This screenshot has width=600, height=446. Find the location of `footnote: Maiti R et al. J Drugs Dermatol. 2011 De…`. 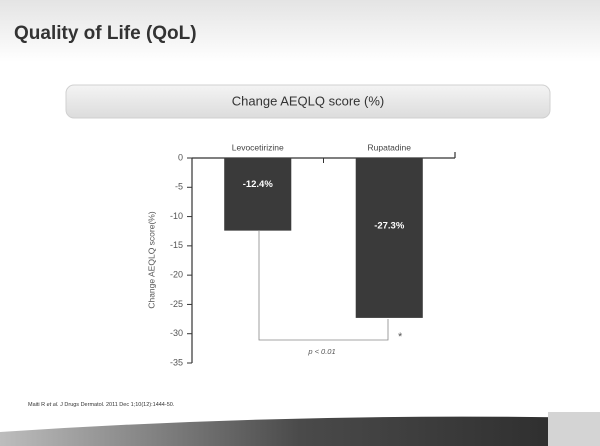

footnote: Maiti R et al. J Drugs Dermatol. 2011 De… is located at coordinates (101, 405).